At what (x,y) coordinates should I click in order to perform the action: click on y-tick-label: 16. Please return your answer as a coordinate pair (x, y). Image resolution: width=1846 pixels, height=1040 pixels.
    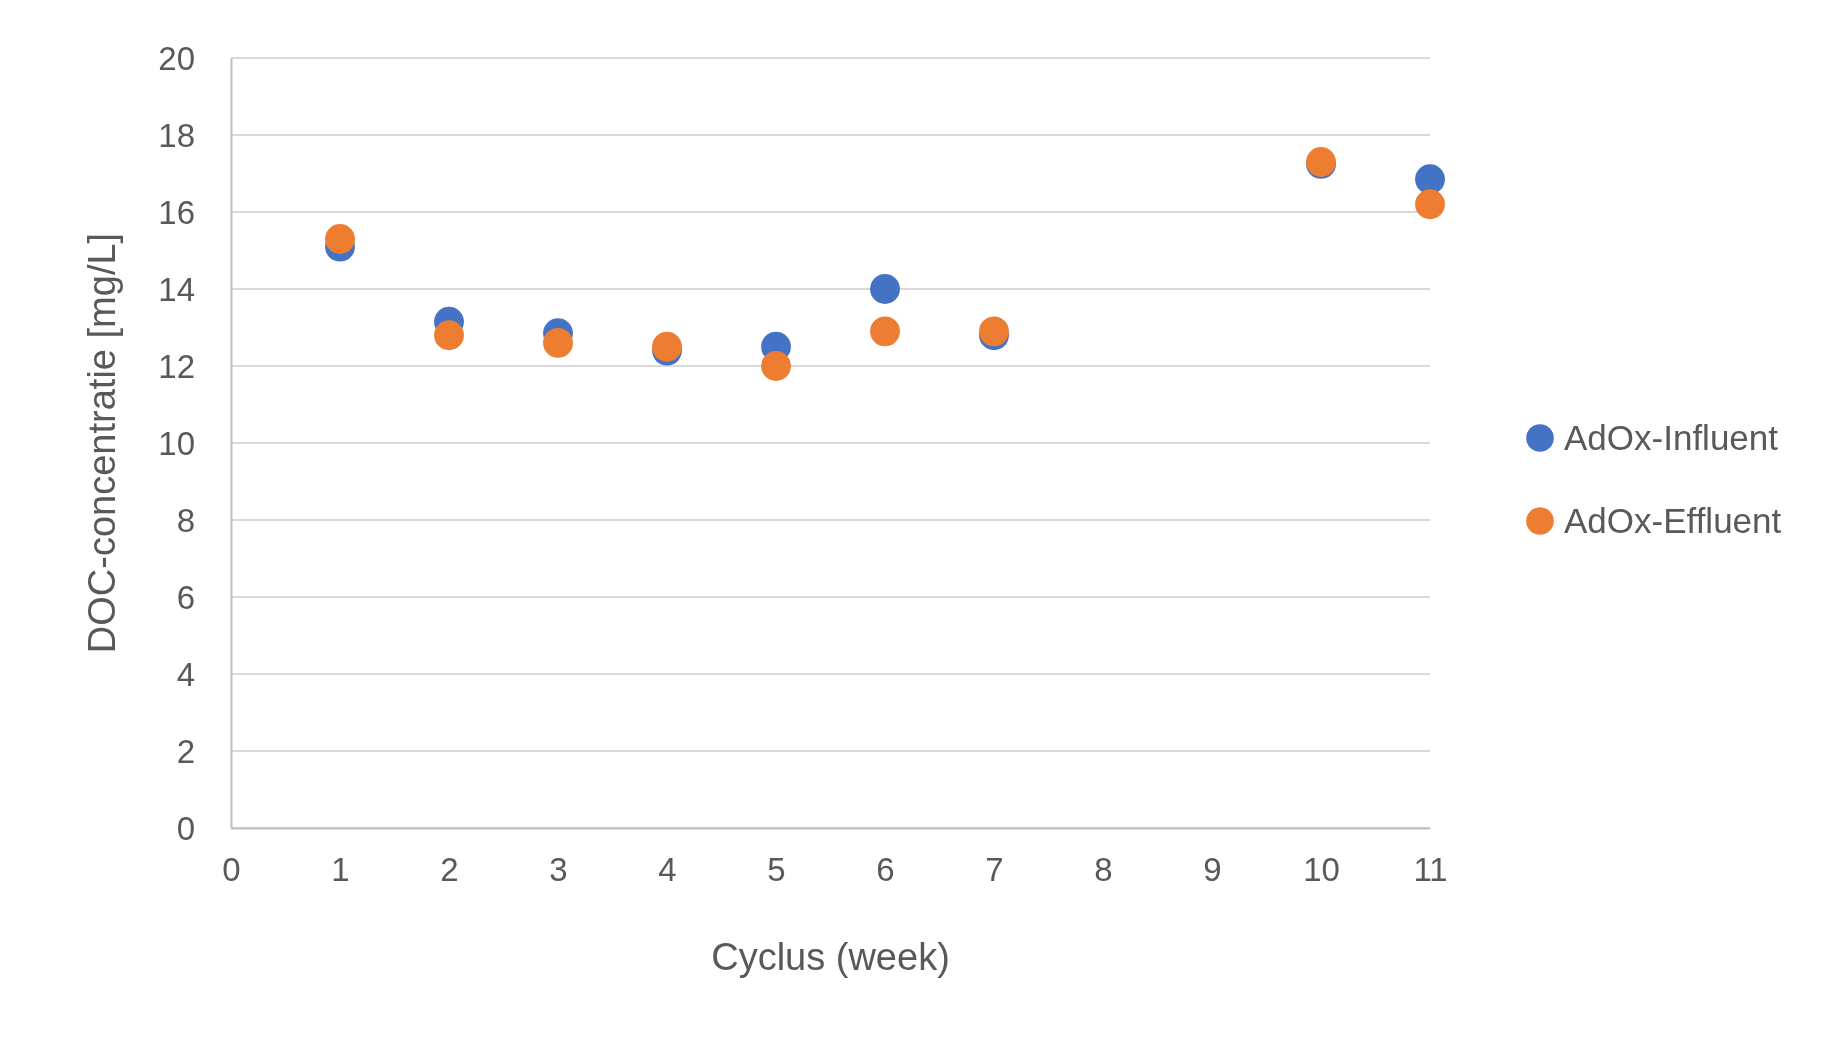
    Looking at the image, I should click on (176, 213).